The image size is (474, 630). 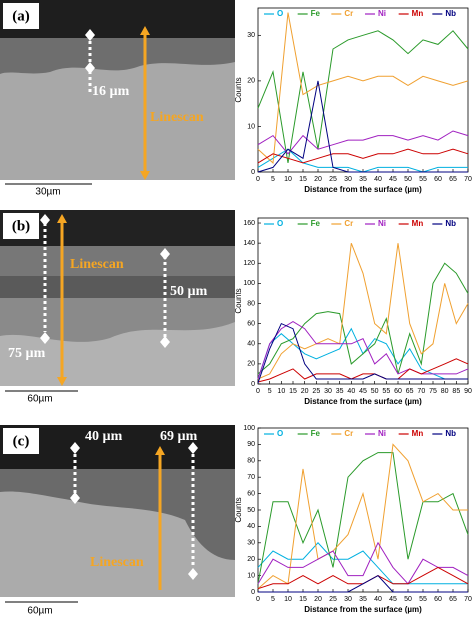 I want to click on x-tick-label: 80, so click(x=445, y=391).